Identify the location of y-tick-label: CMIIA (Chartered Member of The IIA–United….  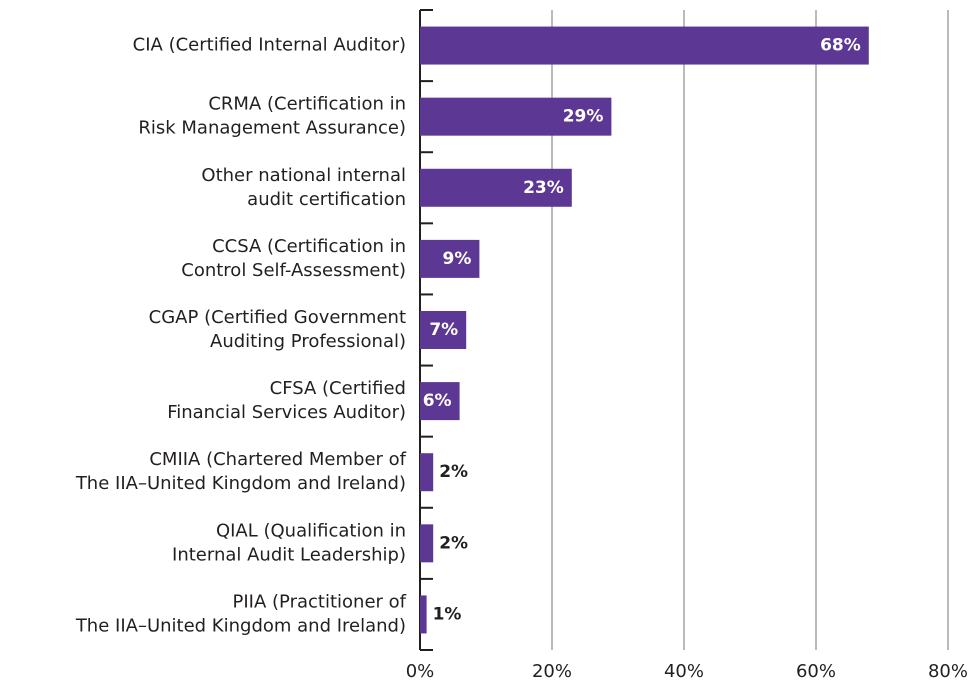
(241, 471).